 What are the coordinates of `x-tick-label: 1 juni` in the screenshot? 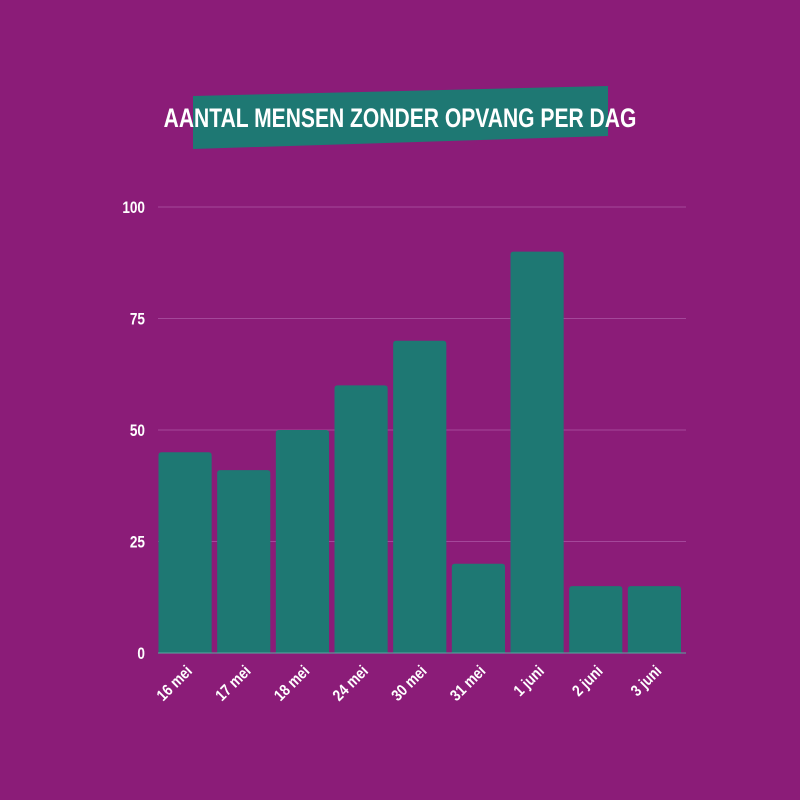 It's located at (529, 681).